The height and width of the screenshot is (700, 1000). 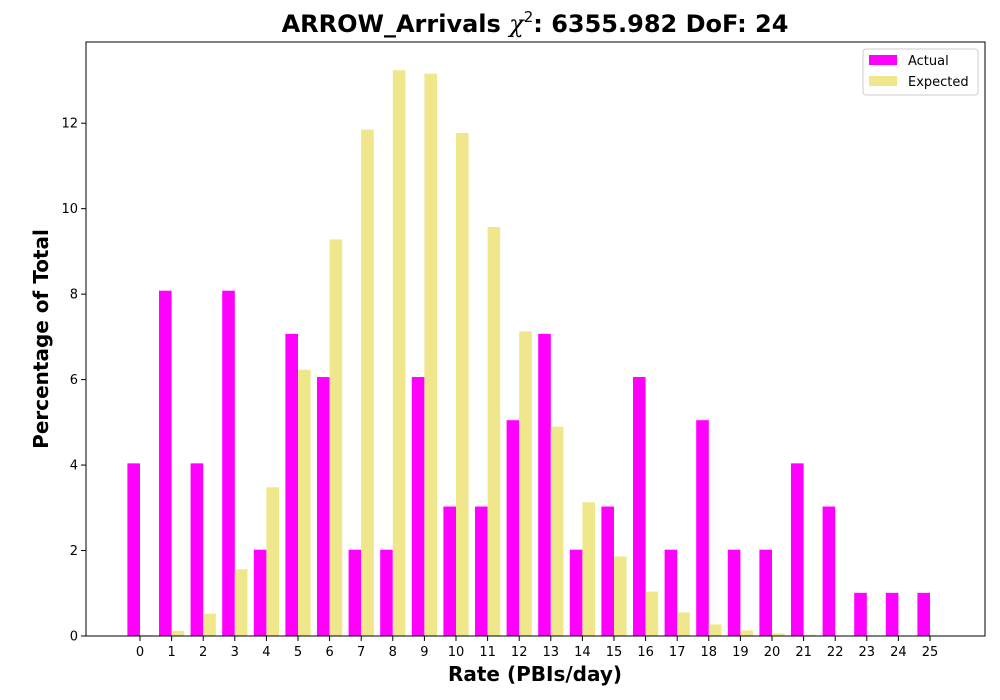 What do you see at coordinates (740, 652) in the screenshot?
I see `x-tick-label: 19` at bounding box center [740, 652].